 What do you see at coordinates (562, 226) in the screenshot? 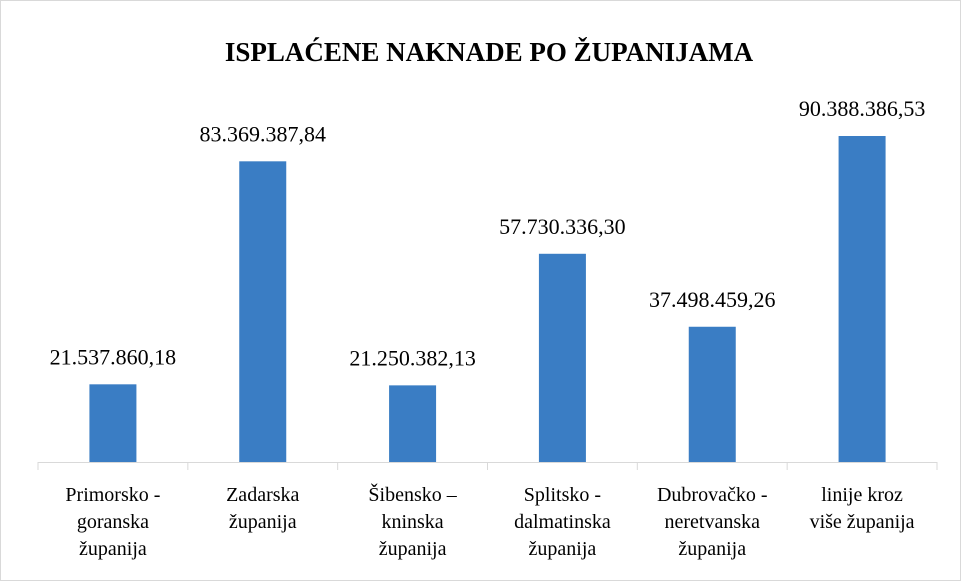
I see `data-label: 57.730.336,30` at bounding box center [562, 226].